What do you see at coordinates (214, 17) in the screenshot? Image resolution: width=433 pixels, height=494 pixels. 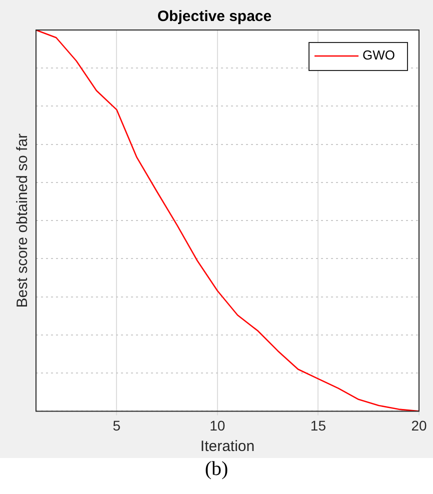 I see `chart-title: Objective space` at bounding box center [214, 17].